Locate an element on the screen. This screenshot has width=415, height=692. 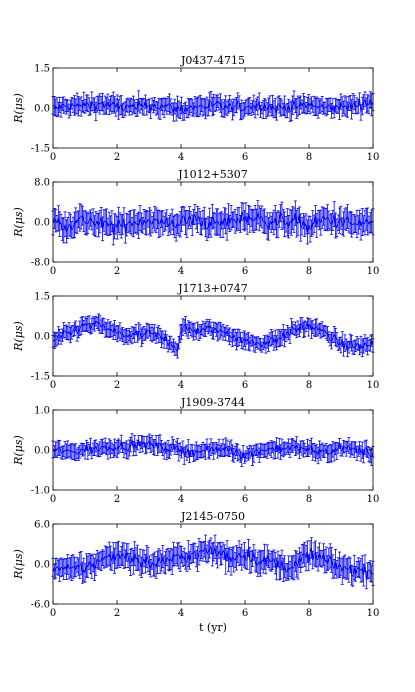
panel-title: J1713+0747 is located at coordinates (212, 288).